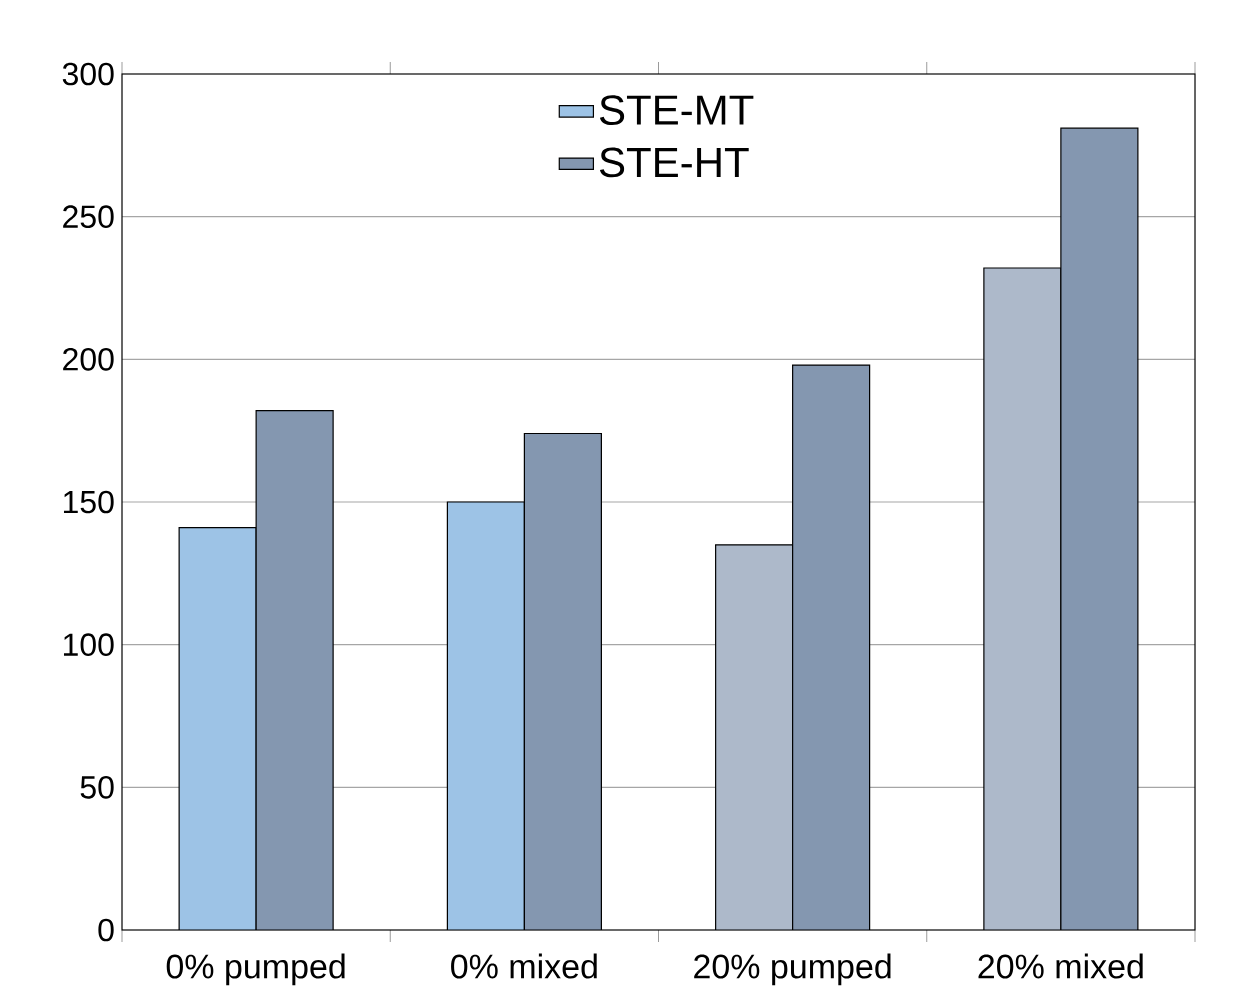  I want to click on y-tick-label: 150, so click(88, 502).